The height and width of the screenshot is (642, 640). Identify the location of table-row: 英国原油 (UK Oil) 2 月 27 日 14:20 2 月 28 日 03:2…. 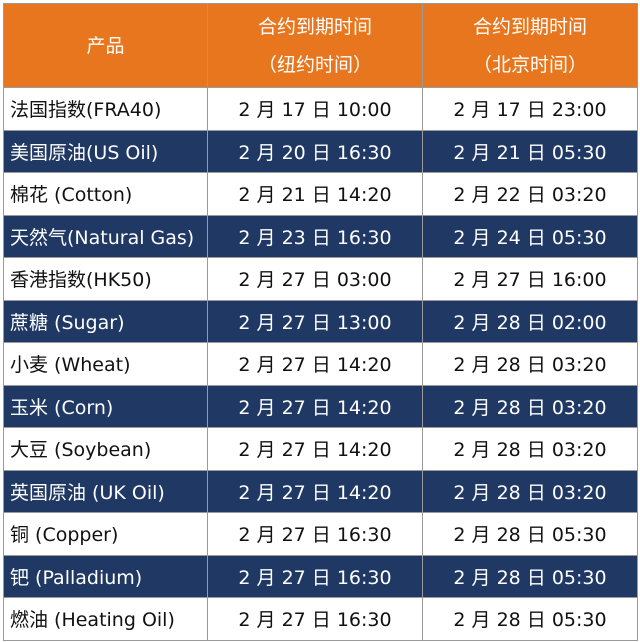
(320, 491).